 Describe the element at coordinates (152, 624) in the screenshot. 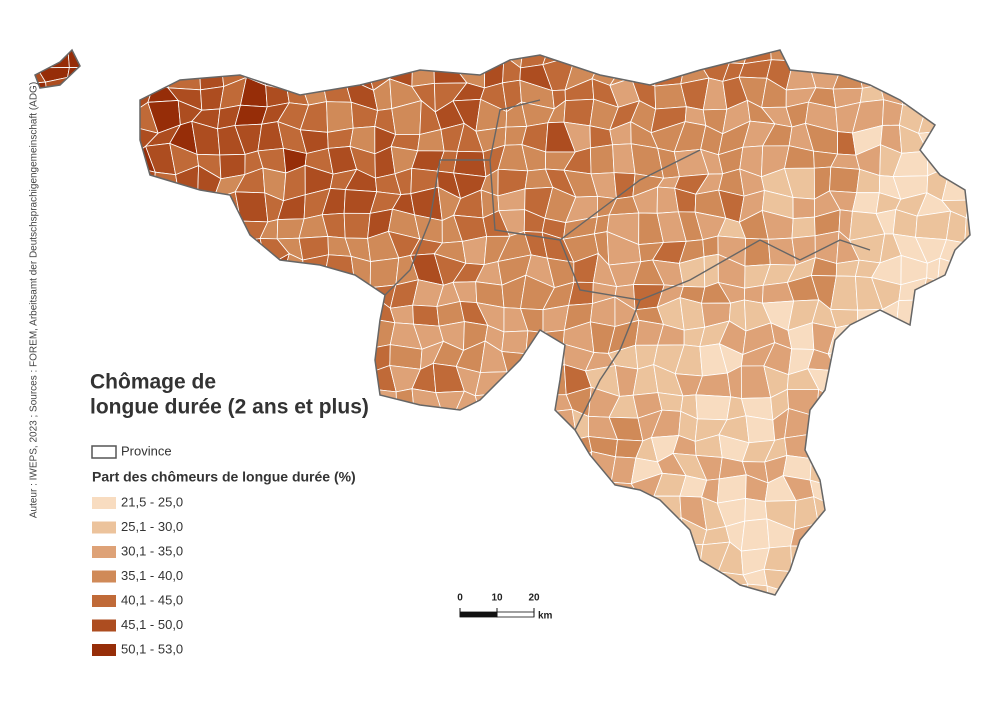

I see `legend-label: 45,1 - 50,0` at that location.